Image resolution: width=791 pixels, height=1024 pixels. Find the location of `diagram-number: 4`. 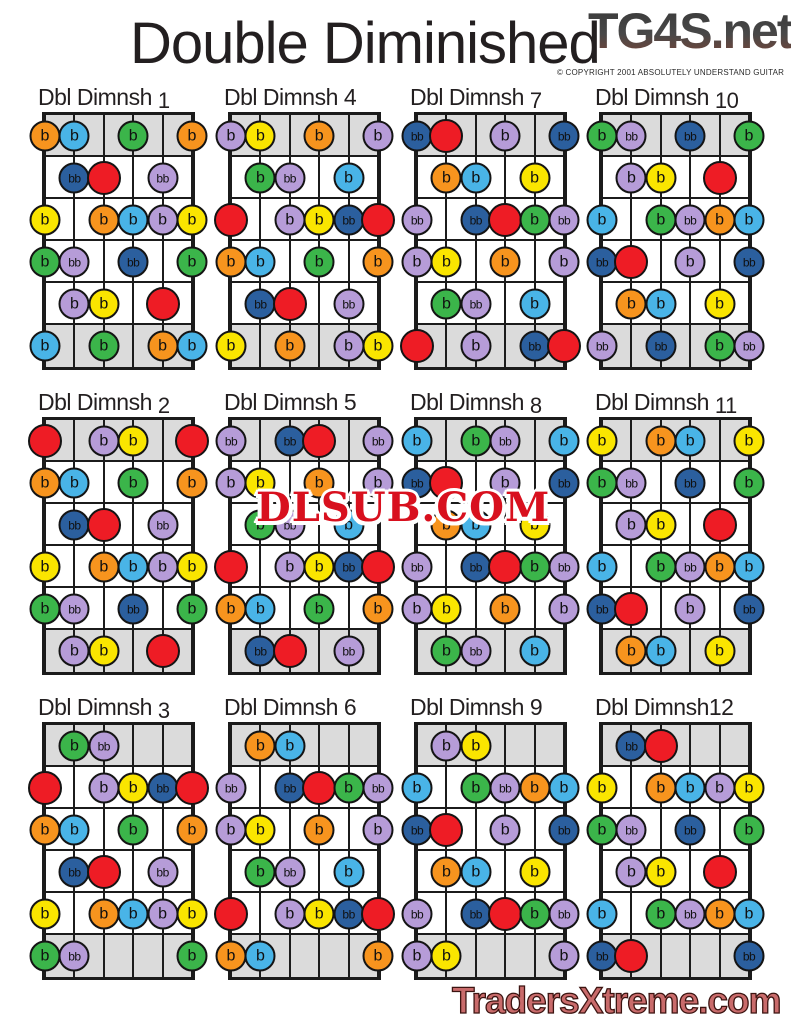

diagram-number: 4 is located at coordinates (350, 97).